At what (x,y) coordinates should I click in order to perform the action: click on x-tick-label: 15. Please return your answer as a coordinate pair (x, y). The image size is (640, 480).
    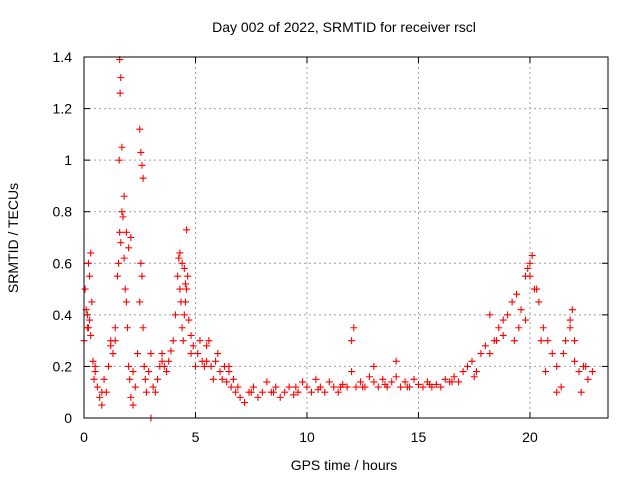
    Looking at the image, I should click on (419, 437).